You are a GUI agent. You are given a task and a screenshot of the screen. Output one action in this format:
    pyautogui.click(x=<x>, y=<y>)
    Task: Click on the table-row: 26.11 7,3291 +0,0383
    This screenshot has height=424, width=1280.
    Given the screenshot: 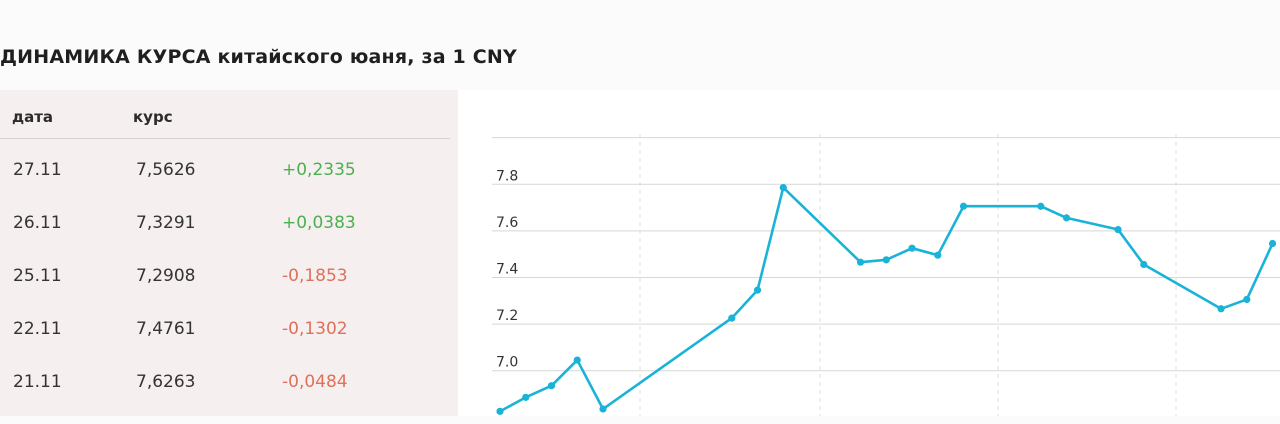 What is the action you would take?
    pyautogui.click(x=225, y=239)
    